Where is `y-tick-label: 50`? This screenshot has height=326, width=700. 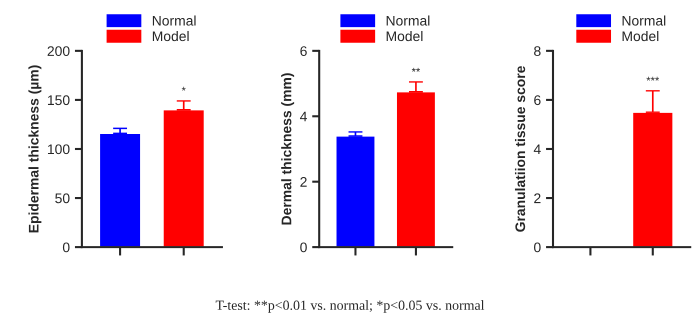
y-tick-label: 50 is located at coordinates (62, 198).